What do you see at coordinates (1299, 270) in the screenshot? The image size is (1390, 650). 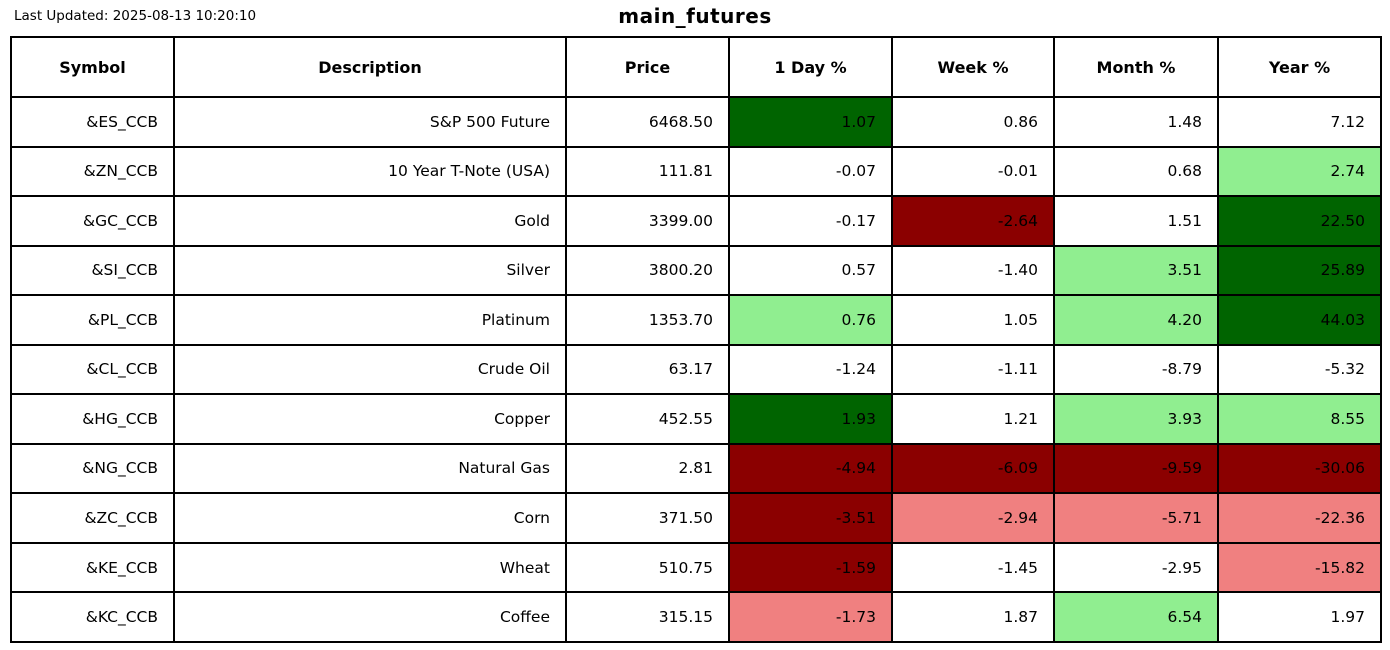 I see `year-pct-cell: 25.89` at bounding box center [1299, 270].